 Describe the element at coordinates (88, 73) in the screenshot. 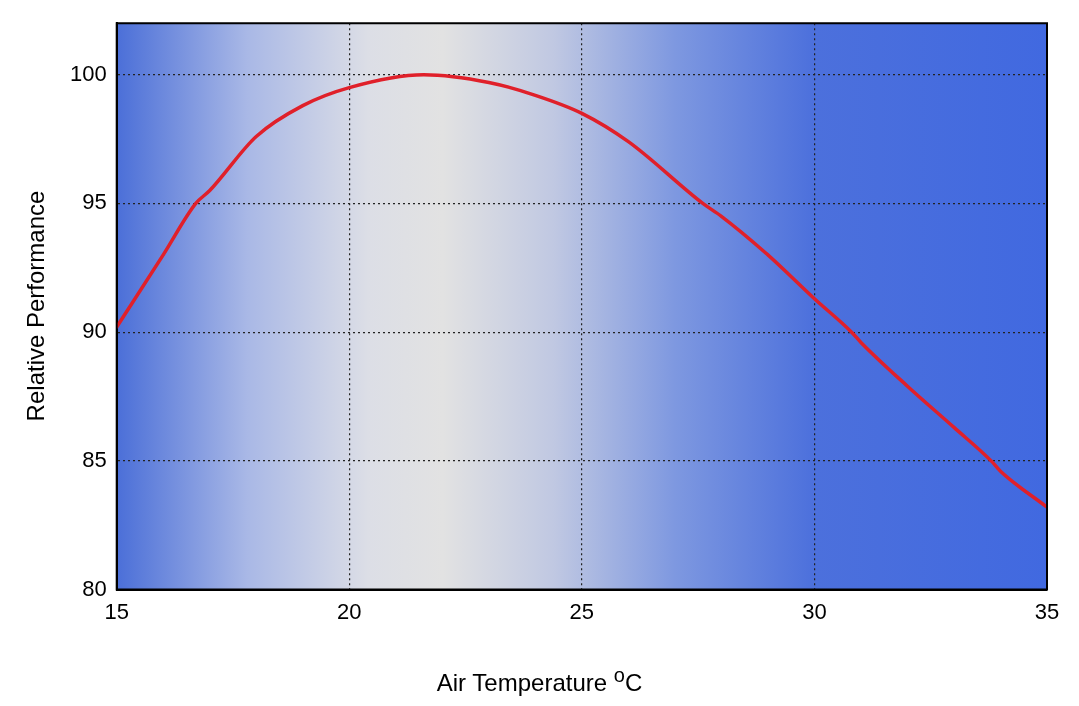

I see `y-tick-label: 100` at that location.